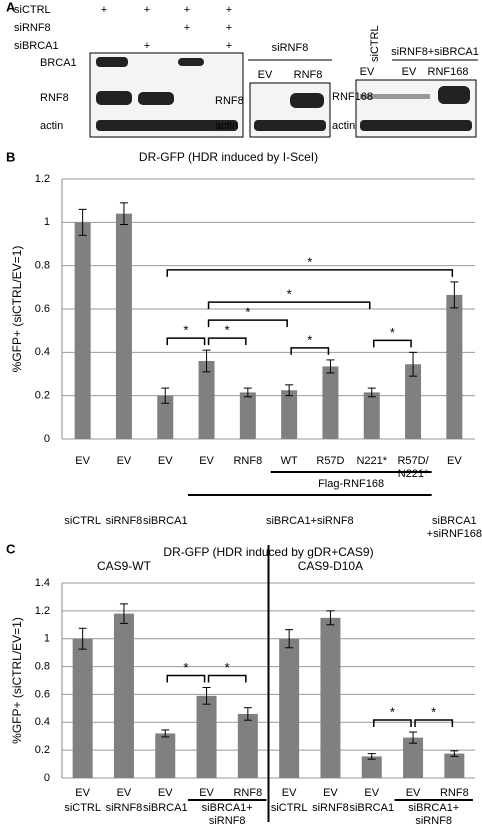 This screenshot has width=482, height=829. I want to click on condition-label: siBRCA1, so click(36, 46).